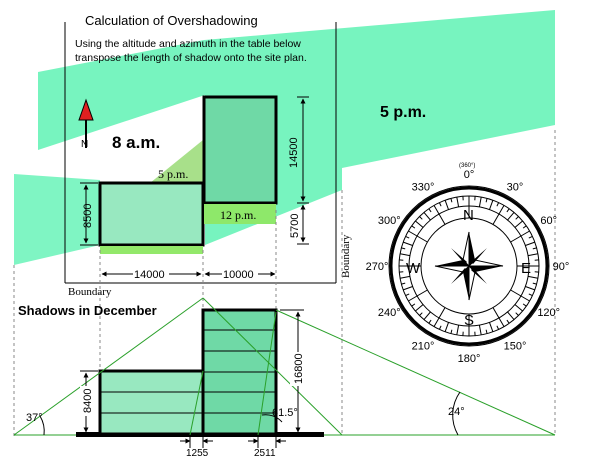  I want to click on compass-degree-label: 300°, so click(389, 221).